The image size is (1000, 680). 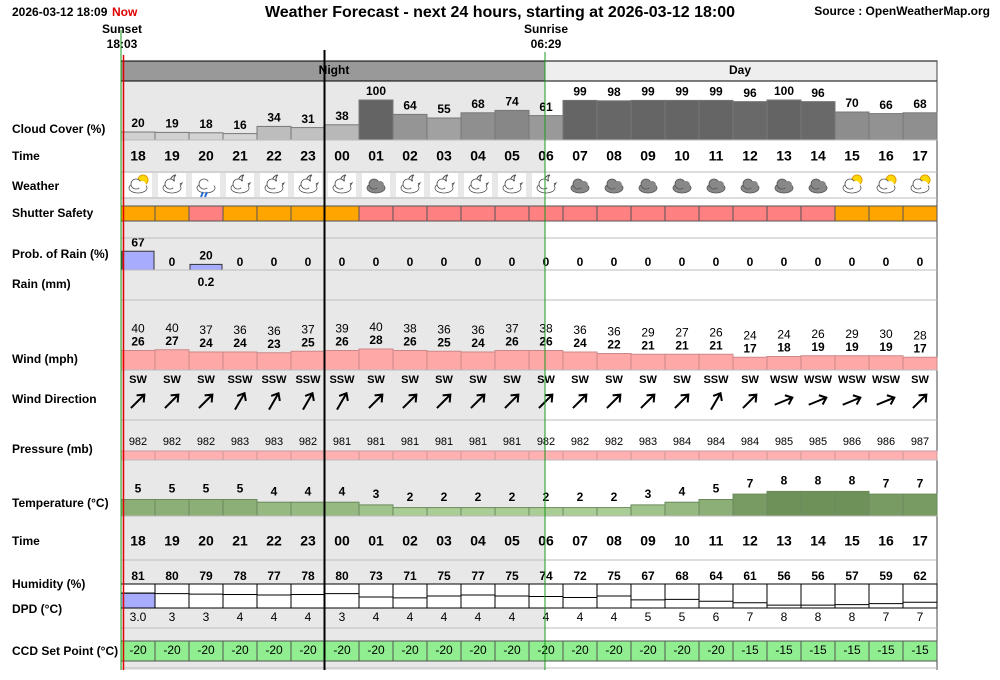 I want to click on wind-speed: 26, so click(x=546, y=342).